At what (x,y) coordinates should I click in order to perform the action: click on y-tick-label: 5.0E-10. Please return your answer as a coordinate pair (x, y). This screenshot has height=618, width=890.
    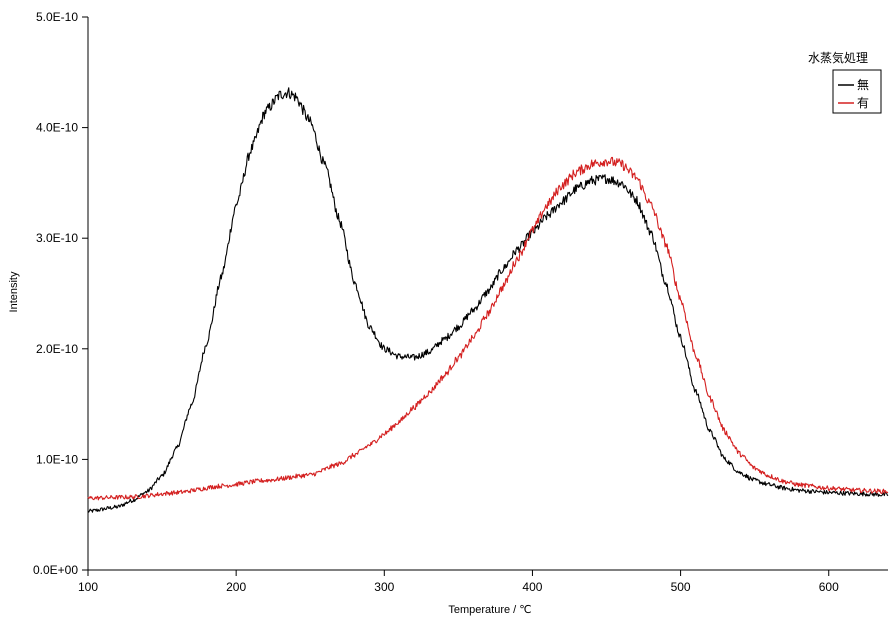
    Looking at the image, I should click on (57, 17).